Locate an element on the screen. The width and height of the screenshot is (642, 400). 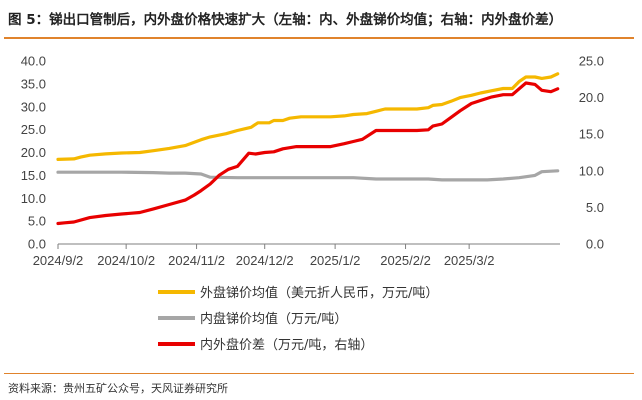
source-note: 资料来源：贵州五矿公众号，天风证券研究所 is located at coordinates (118, 388).